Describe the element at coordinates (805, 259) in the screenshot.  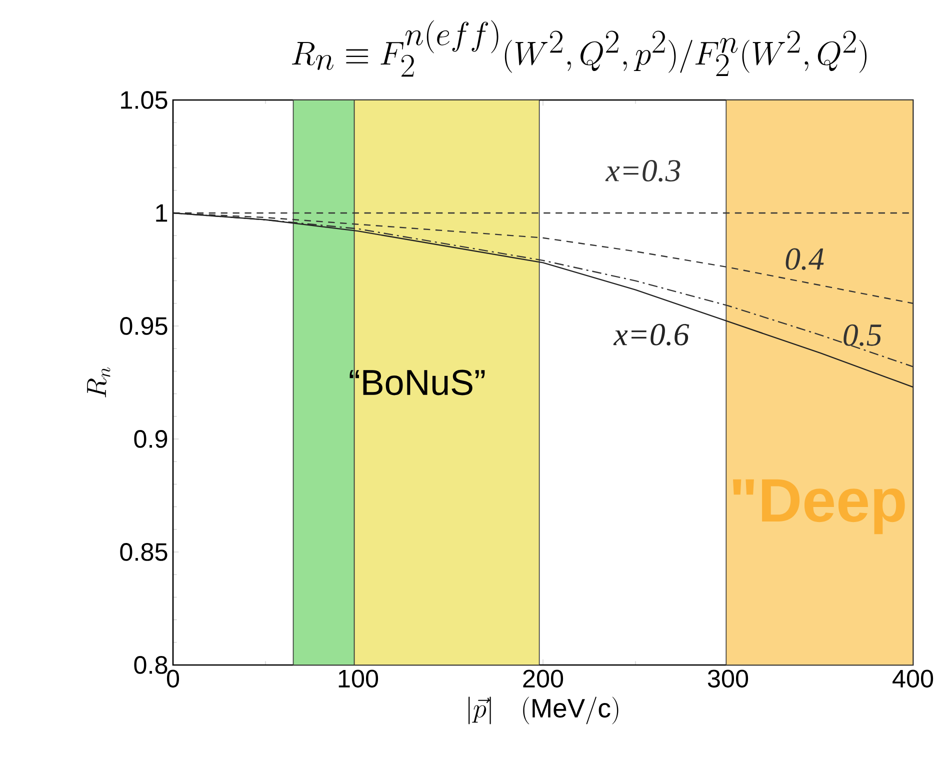
I see `series-label: 0.4` at that location.